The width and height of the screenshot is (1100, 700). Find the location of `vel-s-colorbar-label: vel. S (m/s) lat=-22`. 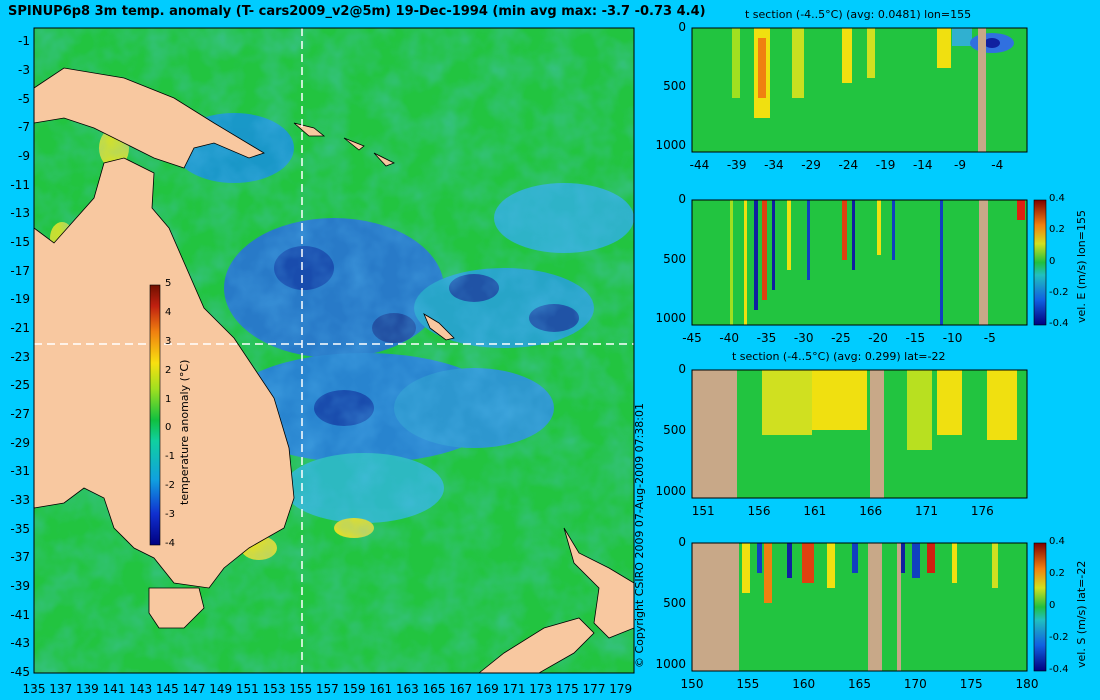

vel-s-colorbar-label: vel. S (m/s) lat=-22 is located at coordinates (1081, 614).